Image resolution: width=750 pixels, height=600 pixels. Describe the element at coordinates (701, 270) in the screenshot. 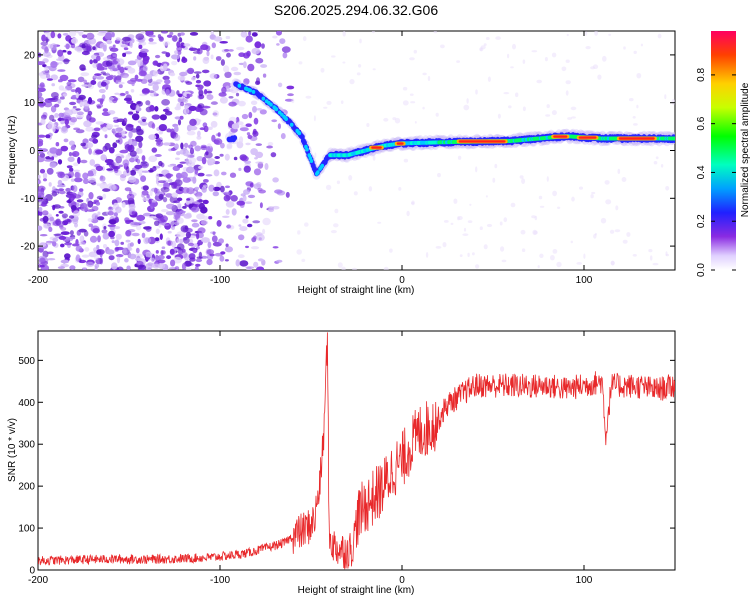

I see `colorbar-tick-label: 0.0` at that location.